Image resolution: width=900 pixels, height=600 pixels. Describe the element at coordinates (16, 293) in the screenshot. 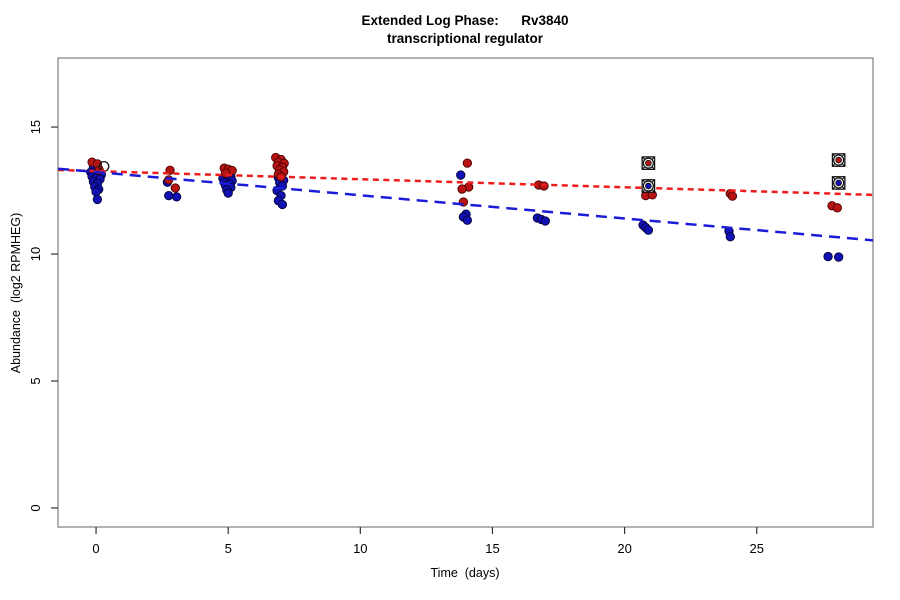

I see `y-axis-label: Abundance (log2 RPMHEG)` at that location.